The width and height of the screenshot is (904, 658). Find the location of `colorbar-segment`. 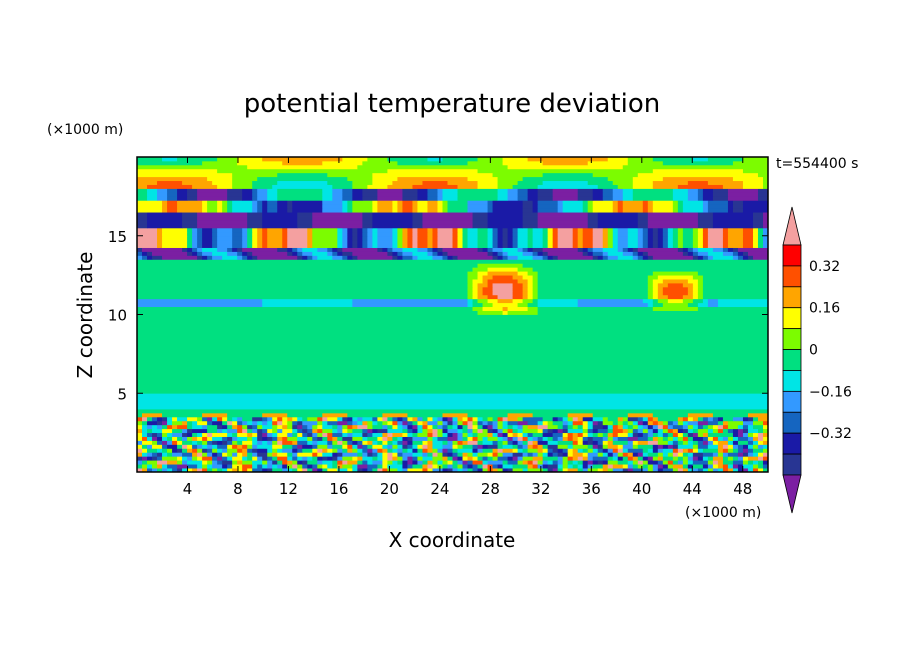

colorbar-segment is located at coordinates (792, 464).